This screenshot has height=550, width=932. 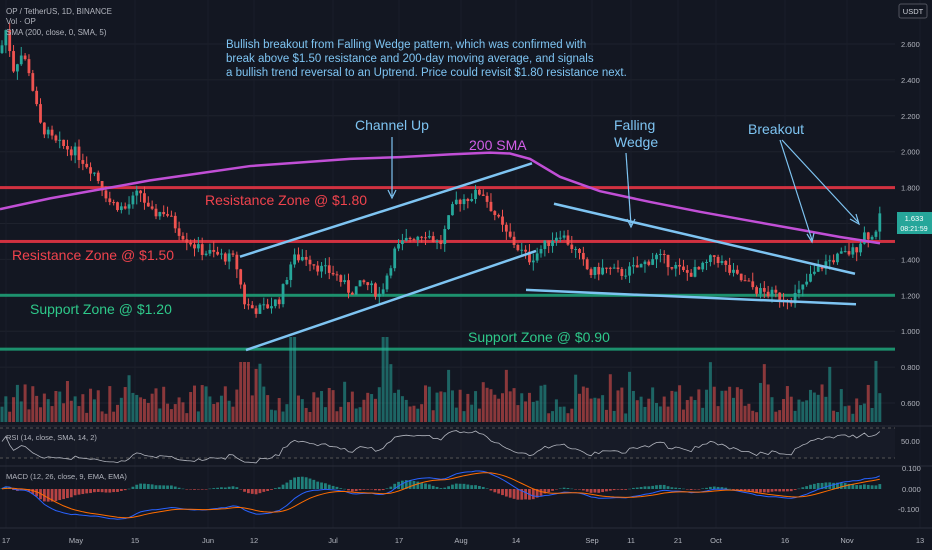 I want to click on currency-badge, so click(x=913, y=11).